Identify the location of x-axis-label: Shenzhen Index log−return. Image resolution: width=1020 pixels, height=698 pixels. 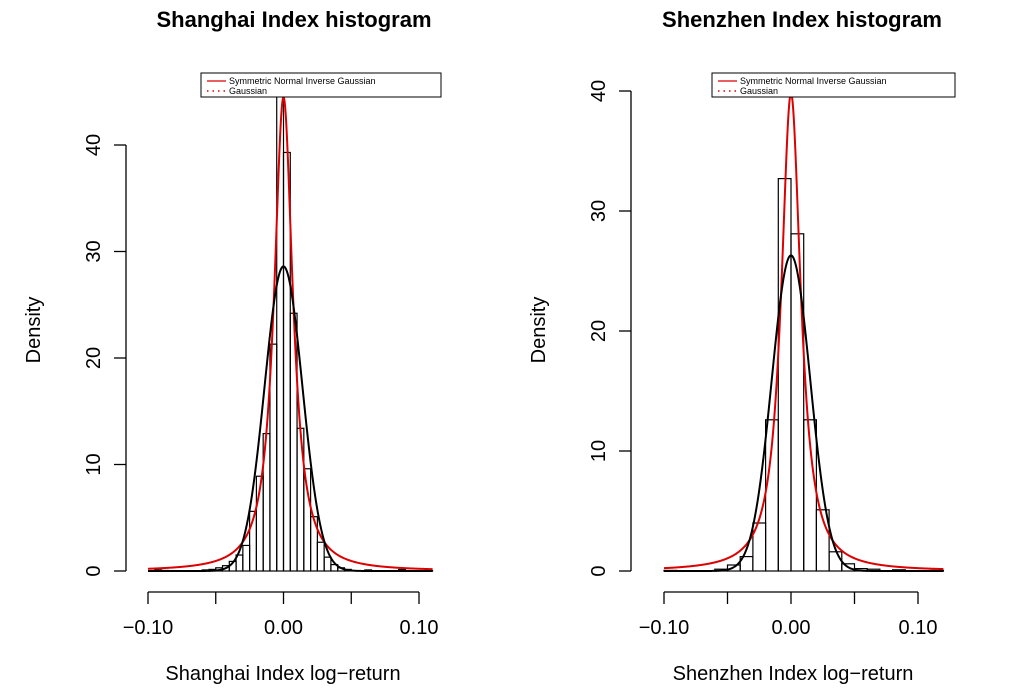
(793, 674).